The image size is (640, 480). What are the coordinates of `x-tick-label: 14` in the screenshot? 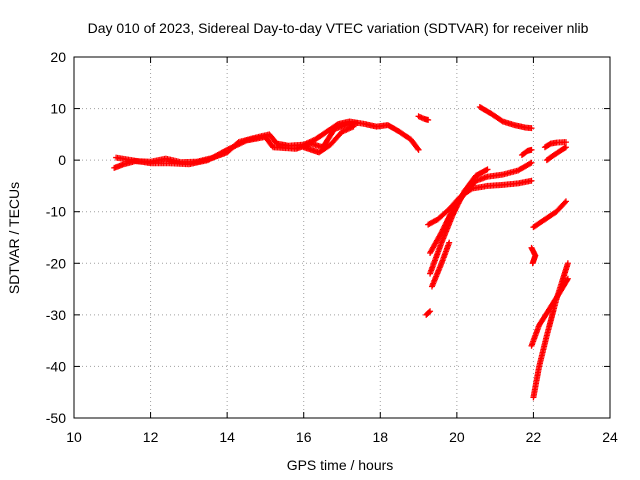 It's located at (227, 437).